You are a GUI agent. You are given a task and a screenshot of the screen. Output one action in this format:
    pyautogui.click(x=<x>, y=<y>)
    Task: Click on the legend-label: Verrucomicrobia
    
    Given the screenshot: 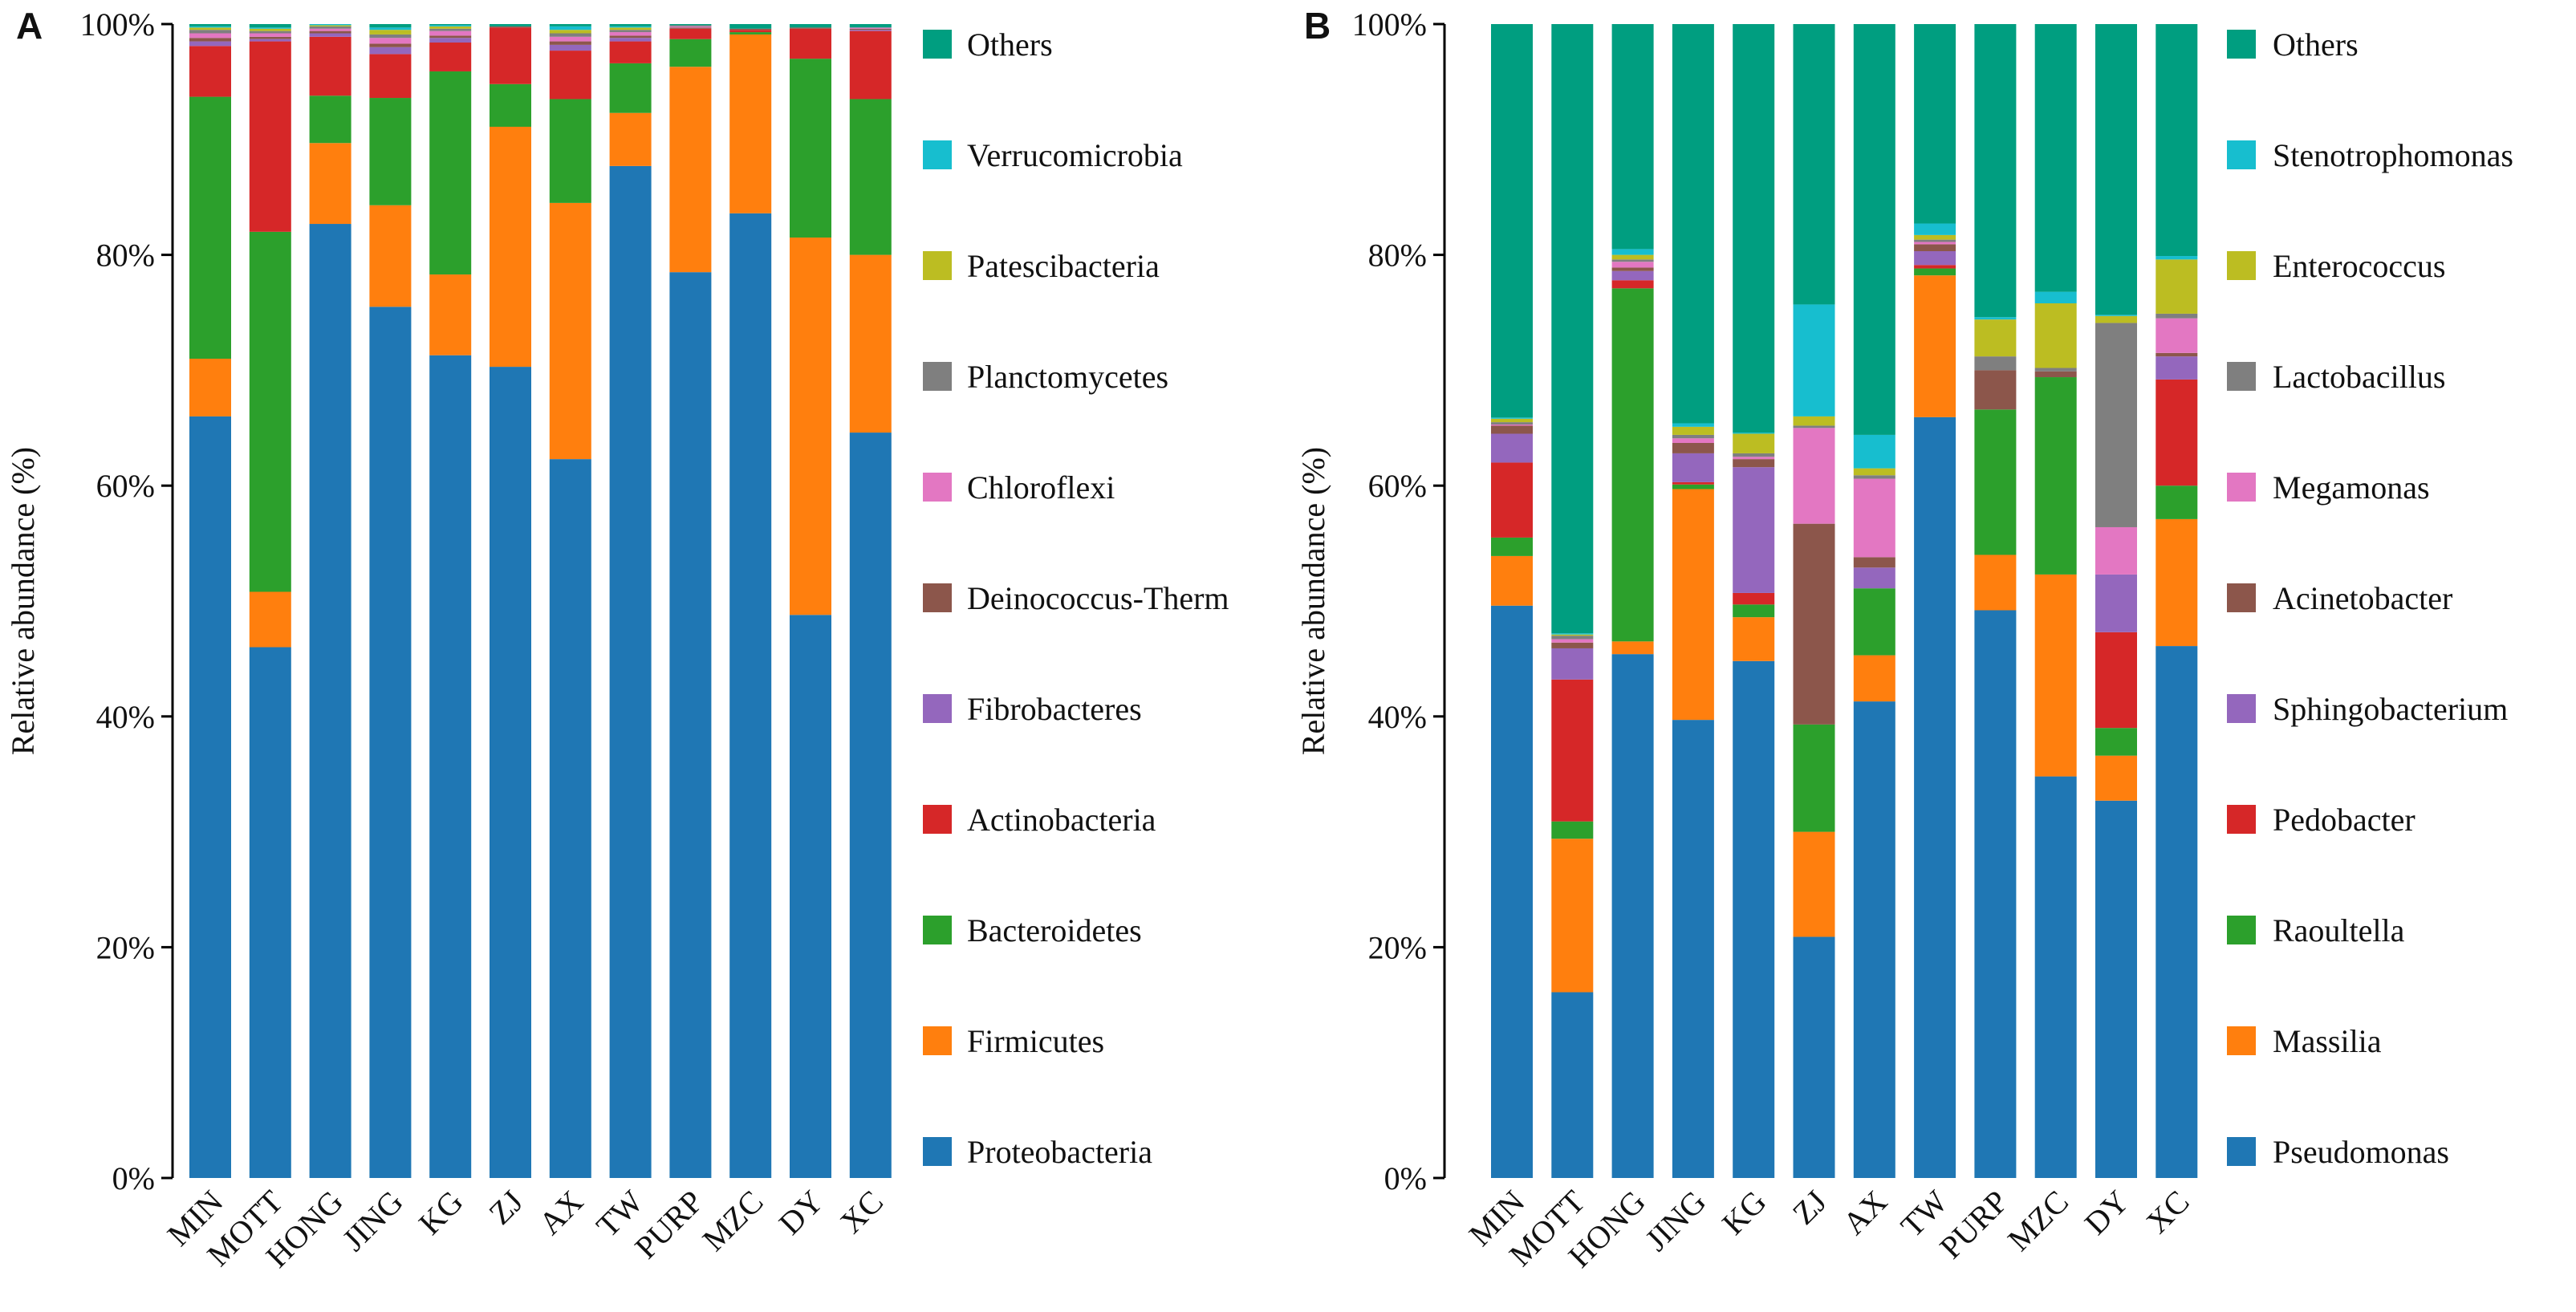 What is the action you would take?
    pyautogui.click(x=1075, y=155)
    